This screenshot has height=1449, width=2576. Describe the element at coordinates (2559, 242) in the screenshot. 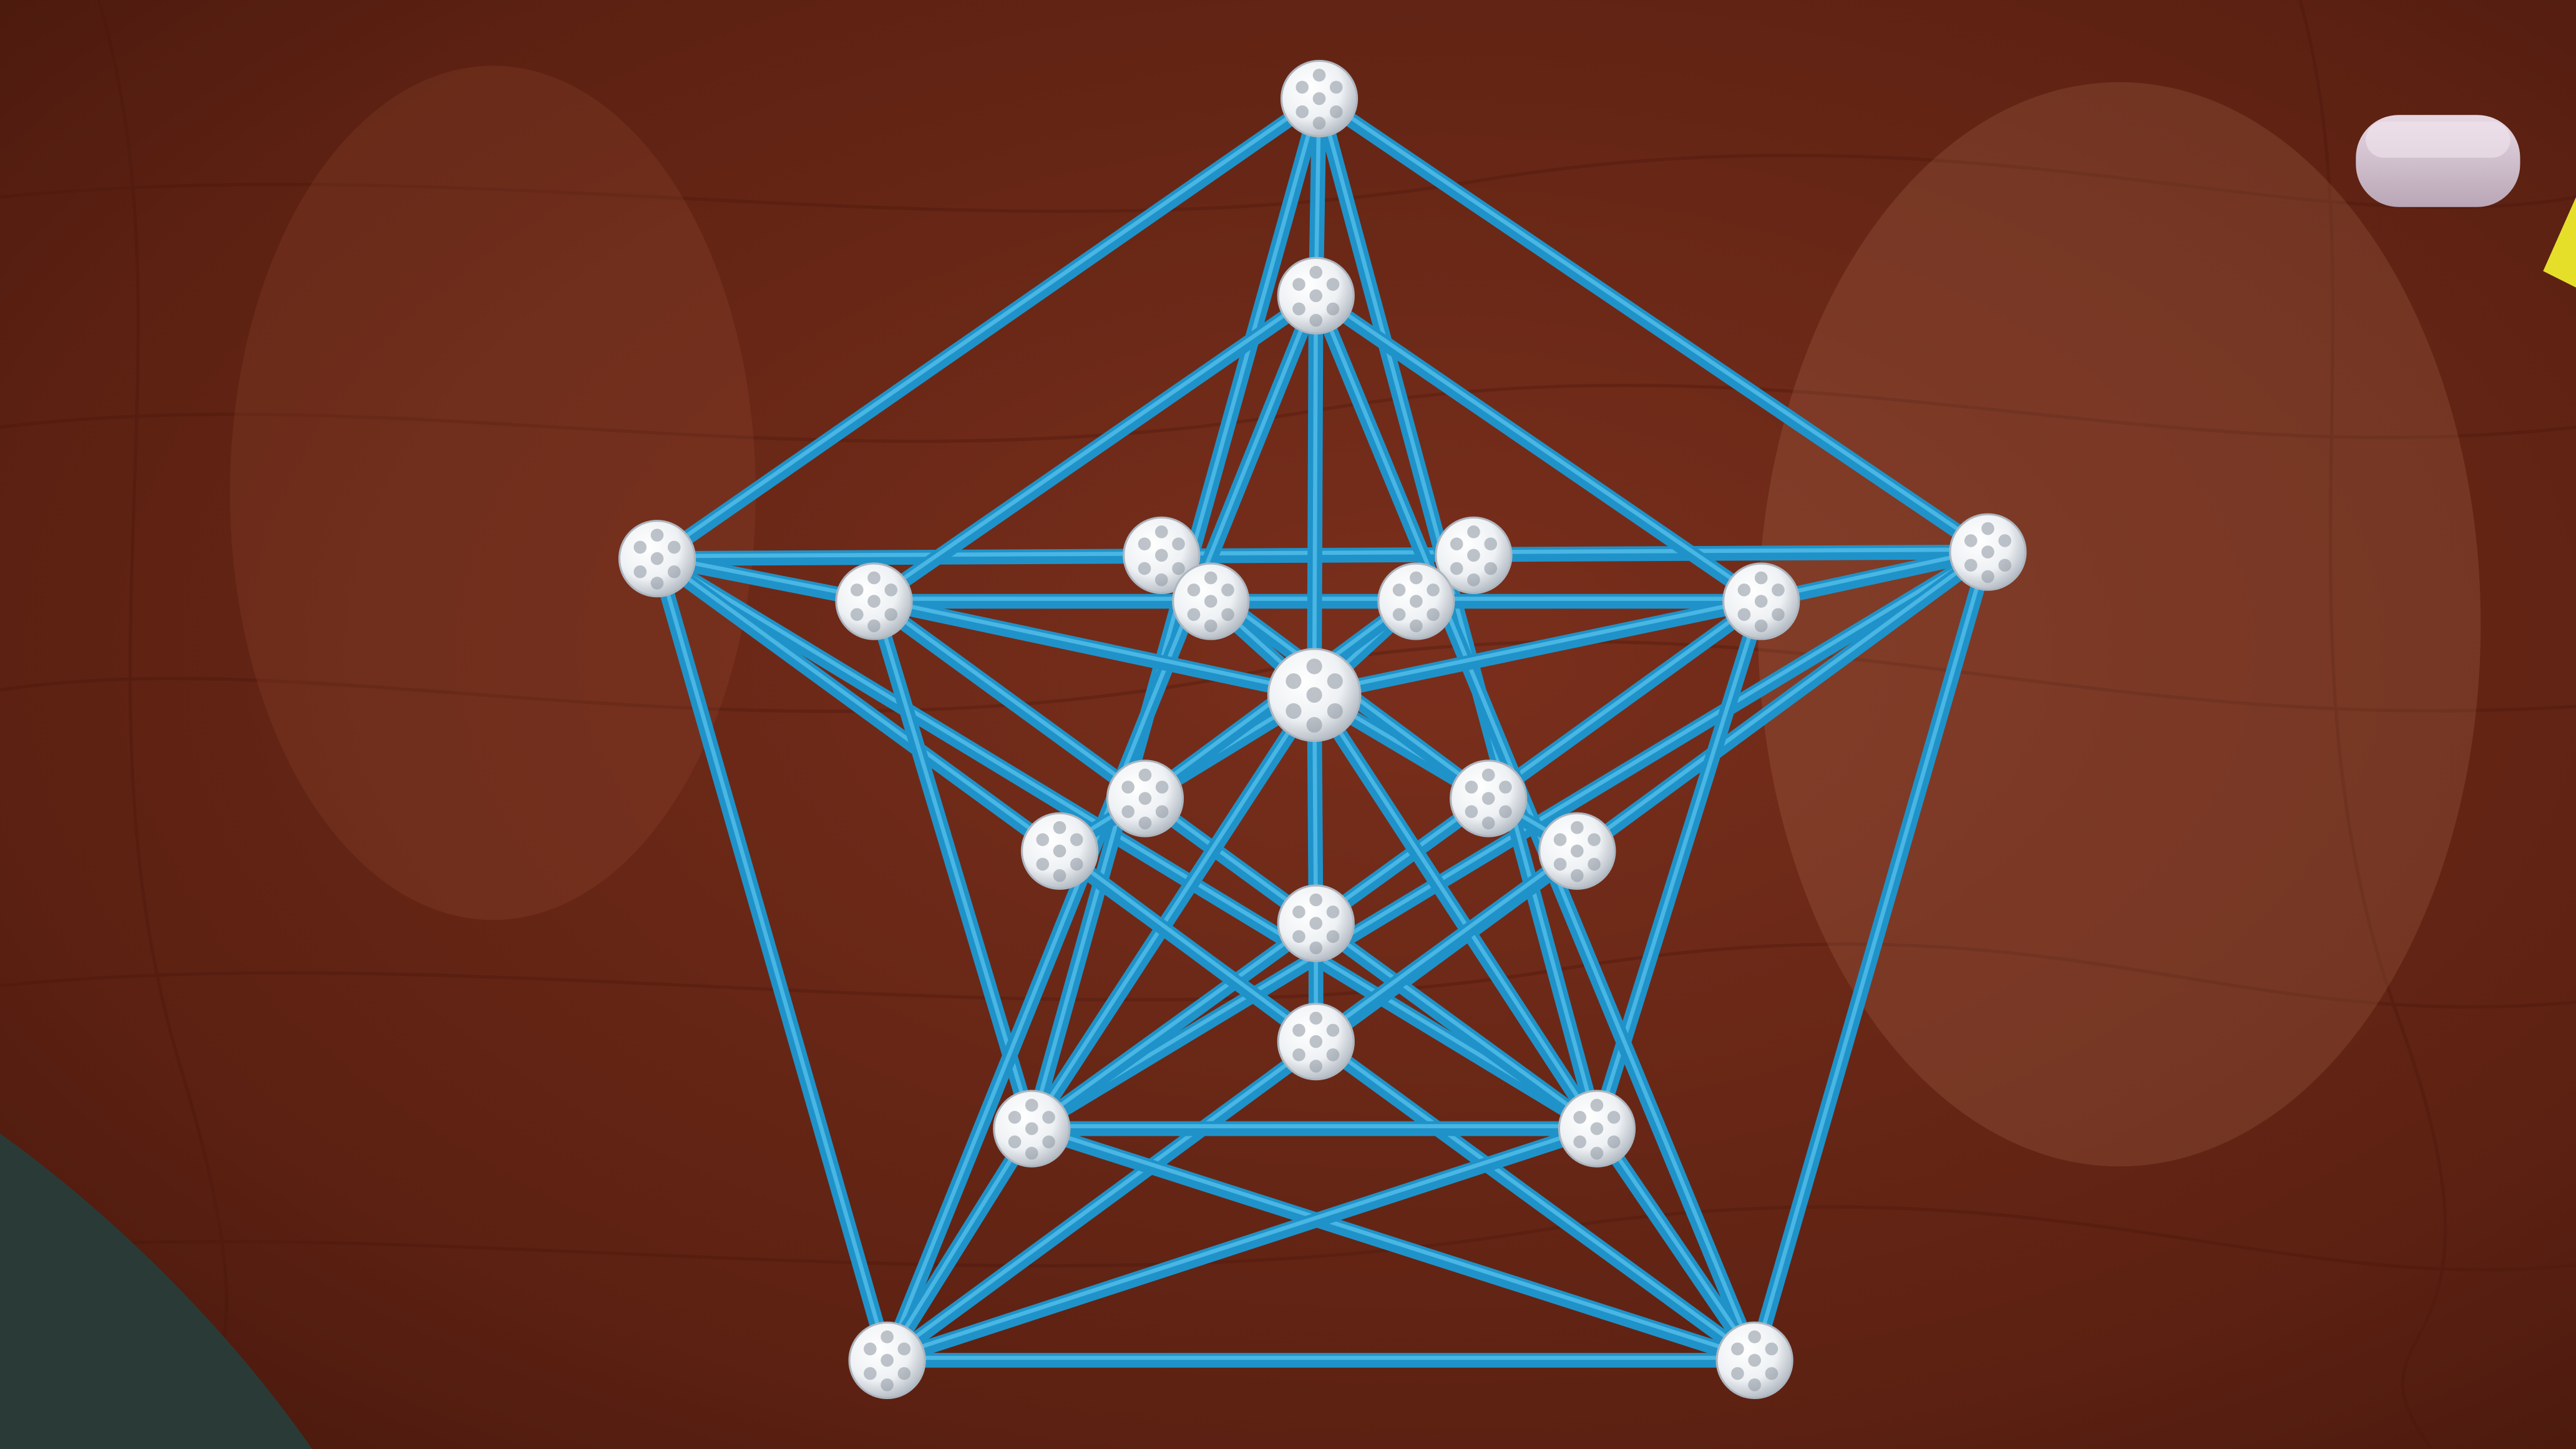

I see `highlighter-edge` at that location.